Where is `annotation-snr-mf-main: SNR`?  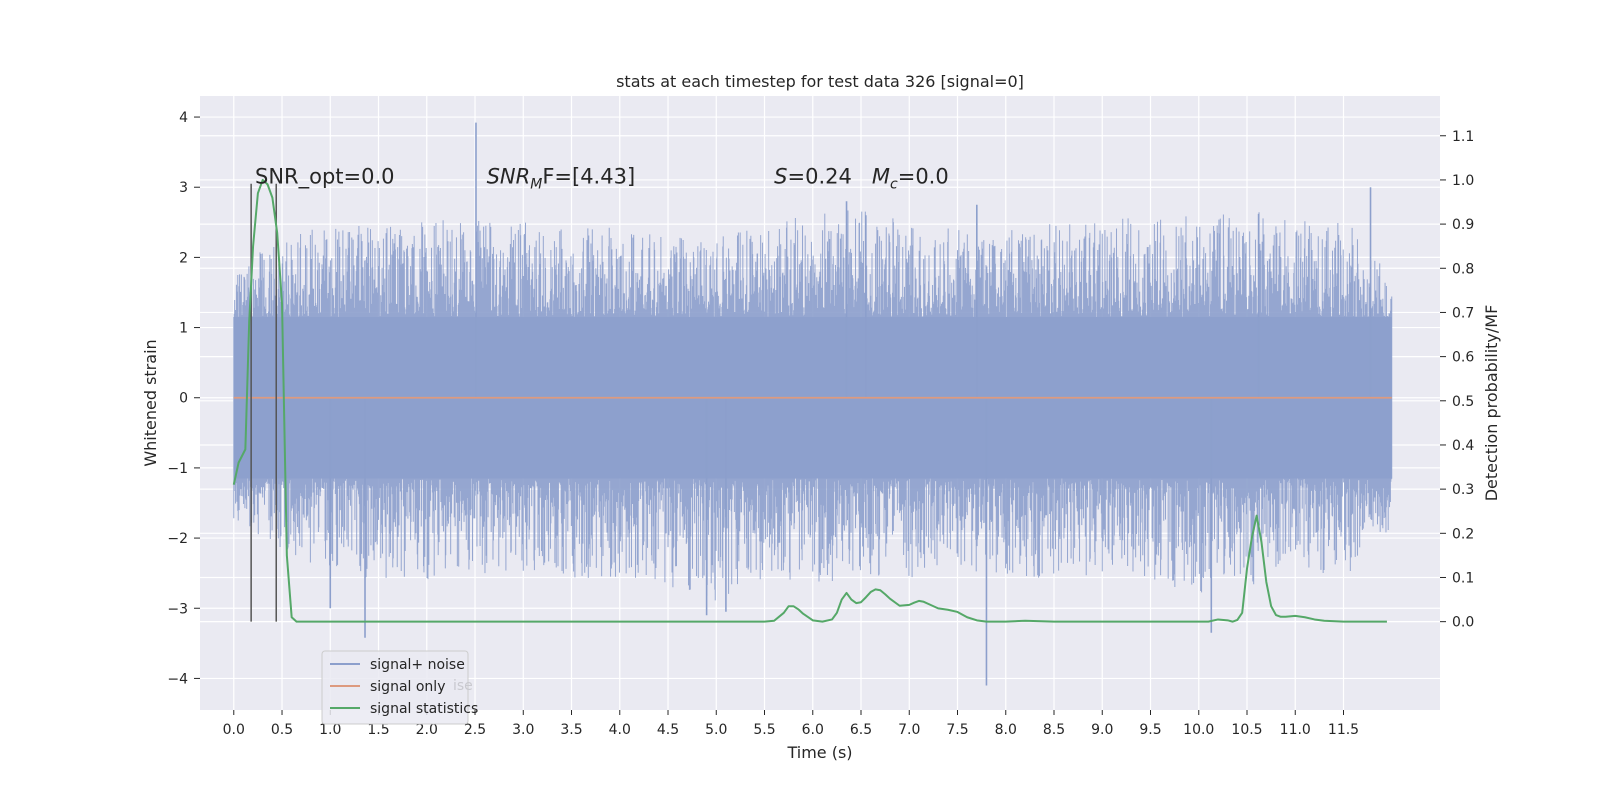 annotation-snr-mf-main: SNR is located at coordinates (509, 177).